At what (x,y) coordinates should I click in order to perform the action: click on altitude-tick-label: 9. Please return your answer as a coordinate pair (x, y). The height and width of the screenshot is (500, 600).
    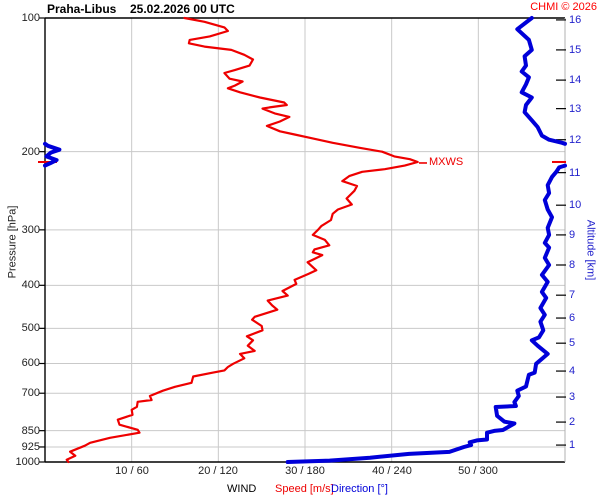
    Looking at the image, I should click on (572, 235).